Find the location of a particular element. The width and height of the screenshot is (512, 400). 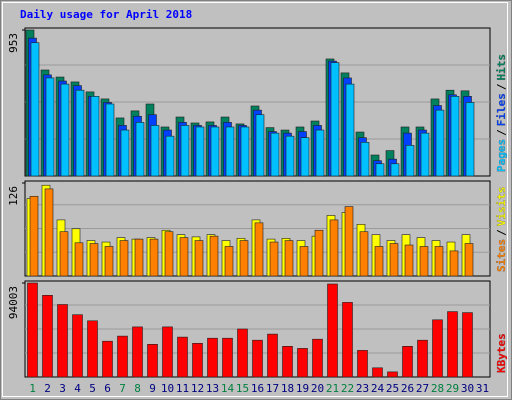

legend: Pages / Files / Hits is located at coordinates (501, 113).